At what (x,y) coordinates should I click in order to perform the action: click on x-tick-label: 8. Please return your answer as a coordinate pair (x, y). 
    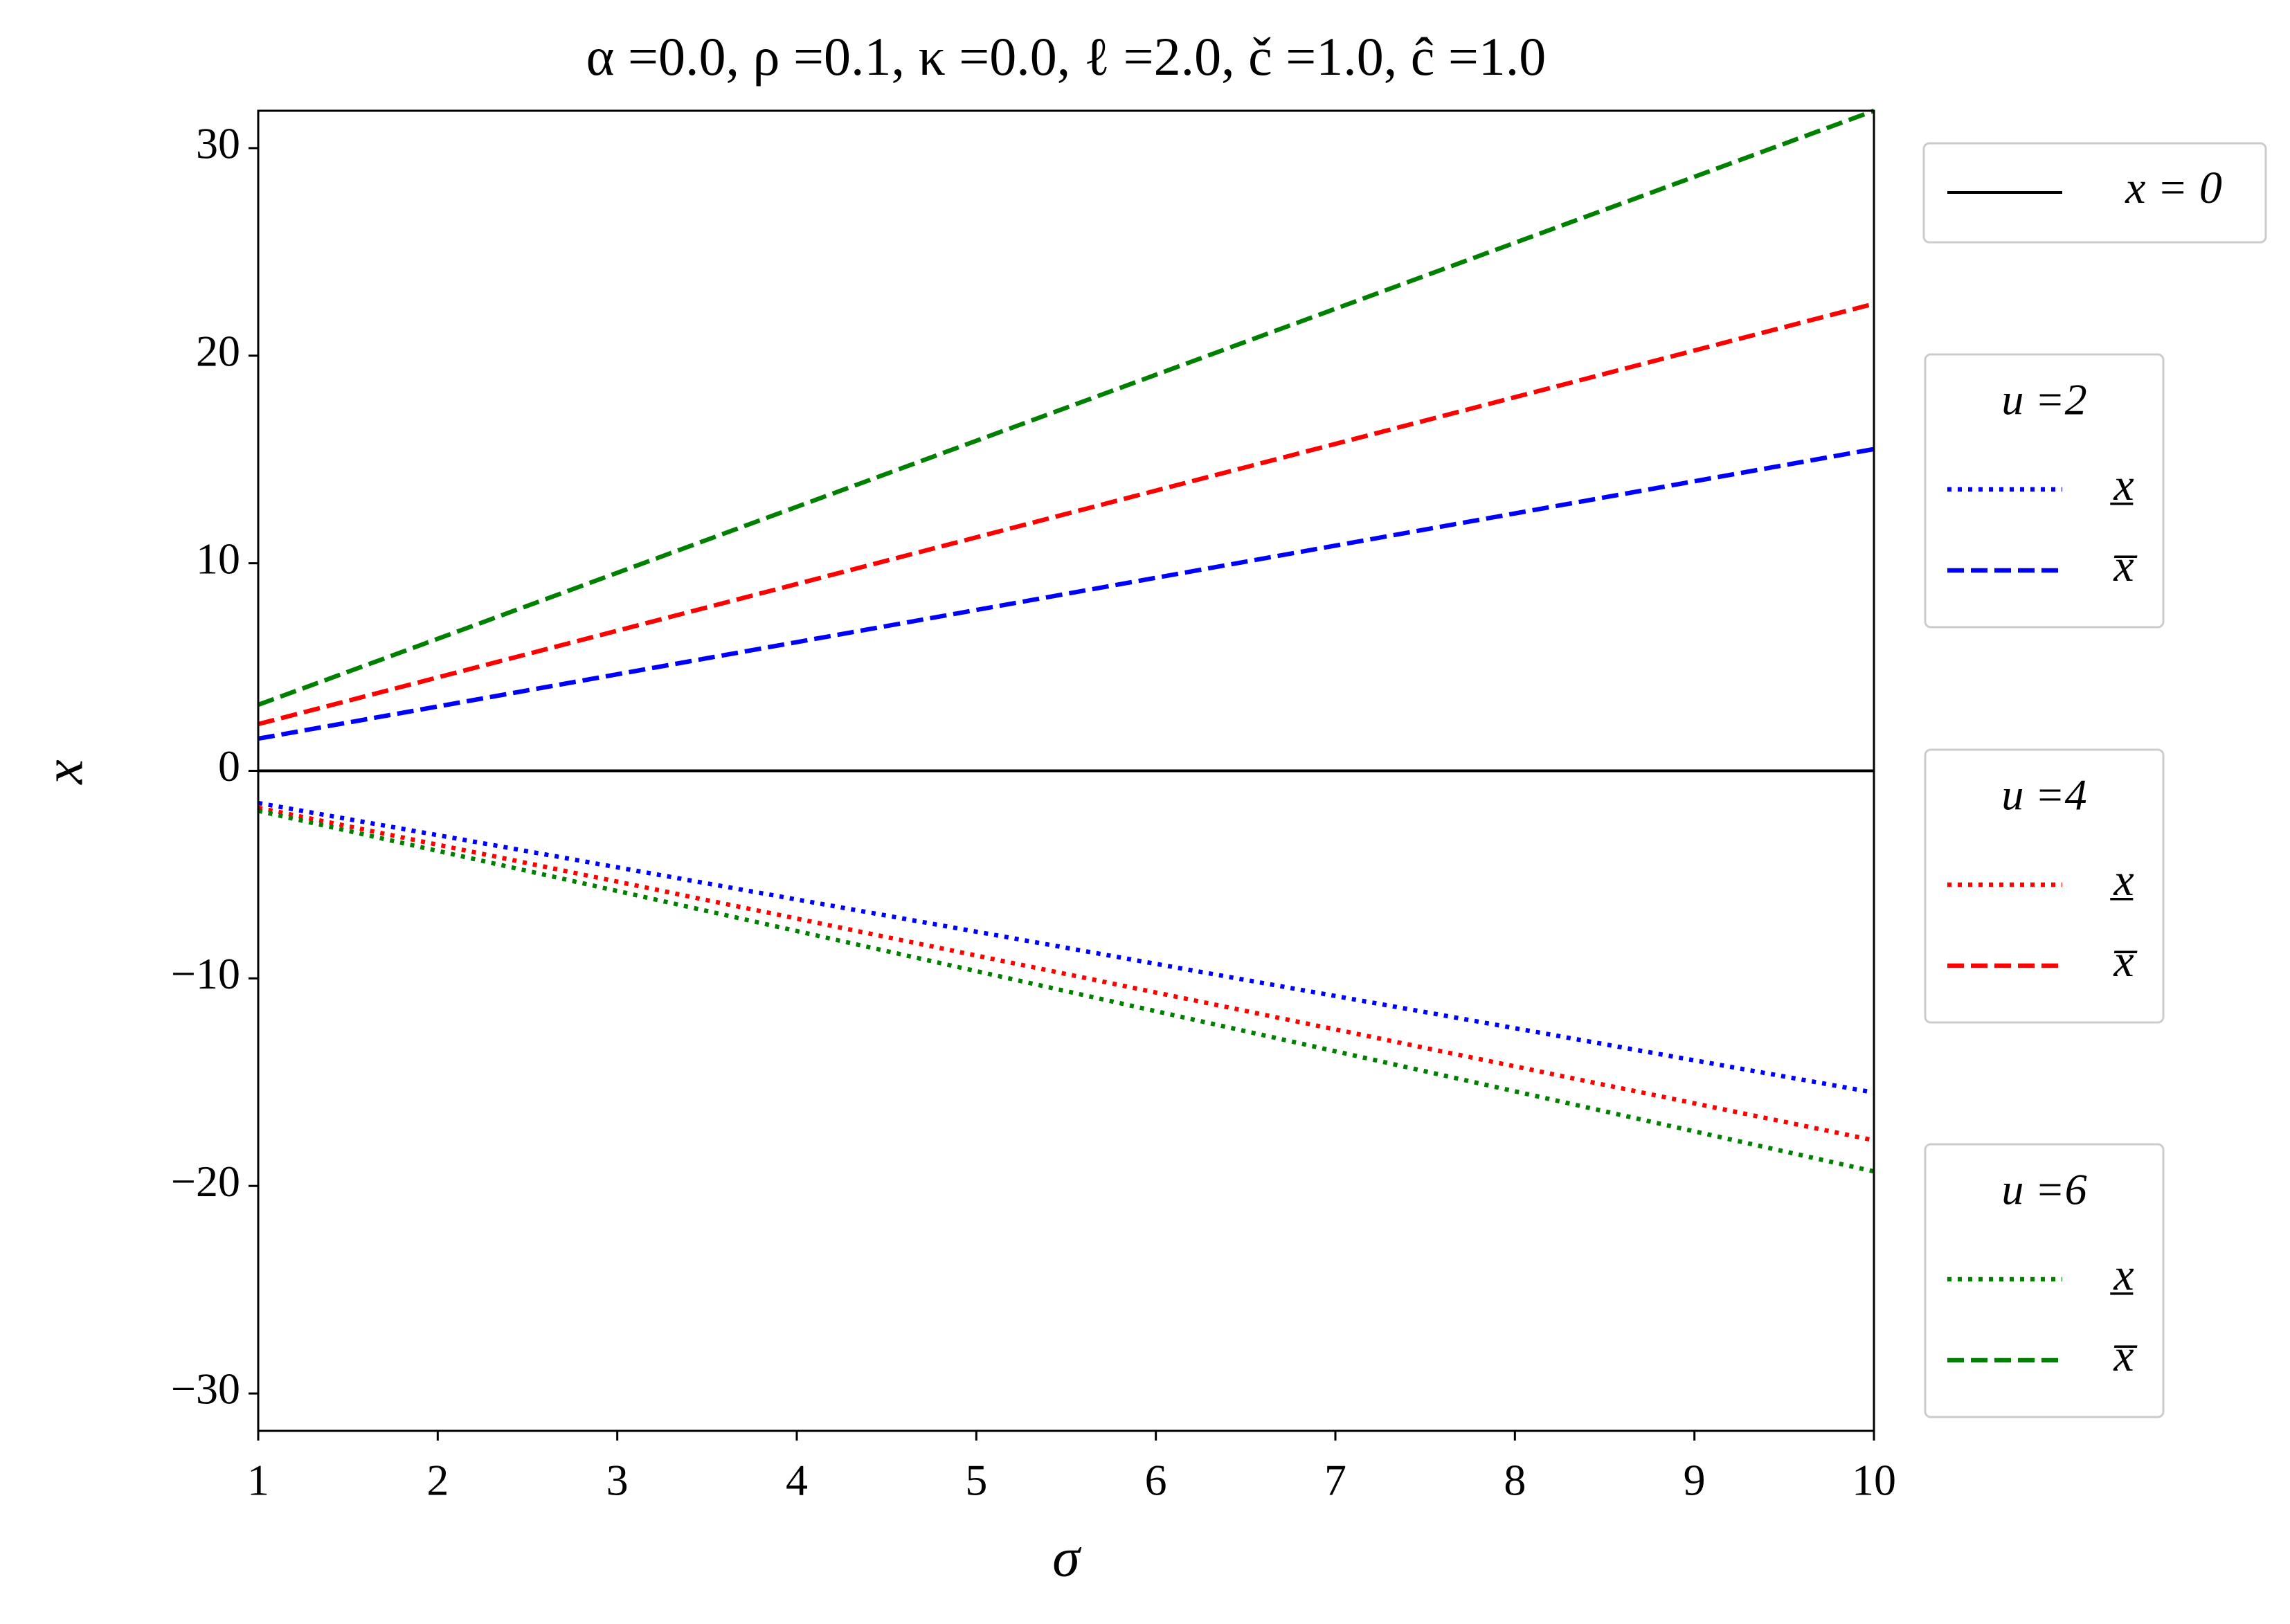
    Looking at the image, I should click on (1515, 1480).